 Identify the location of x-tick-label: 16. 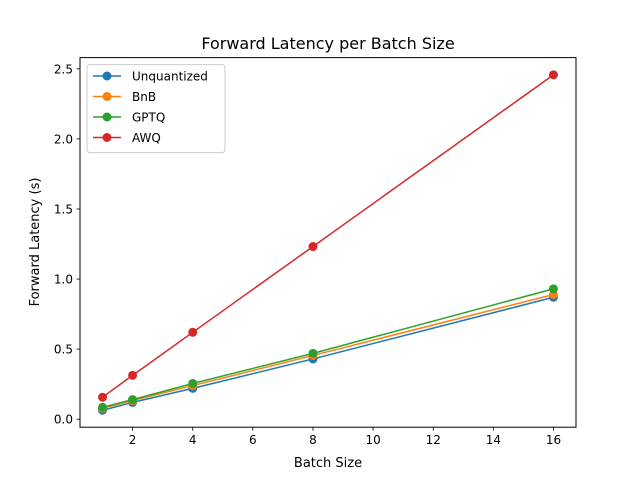
(553, 440).